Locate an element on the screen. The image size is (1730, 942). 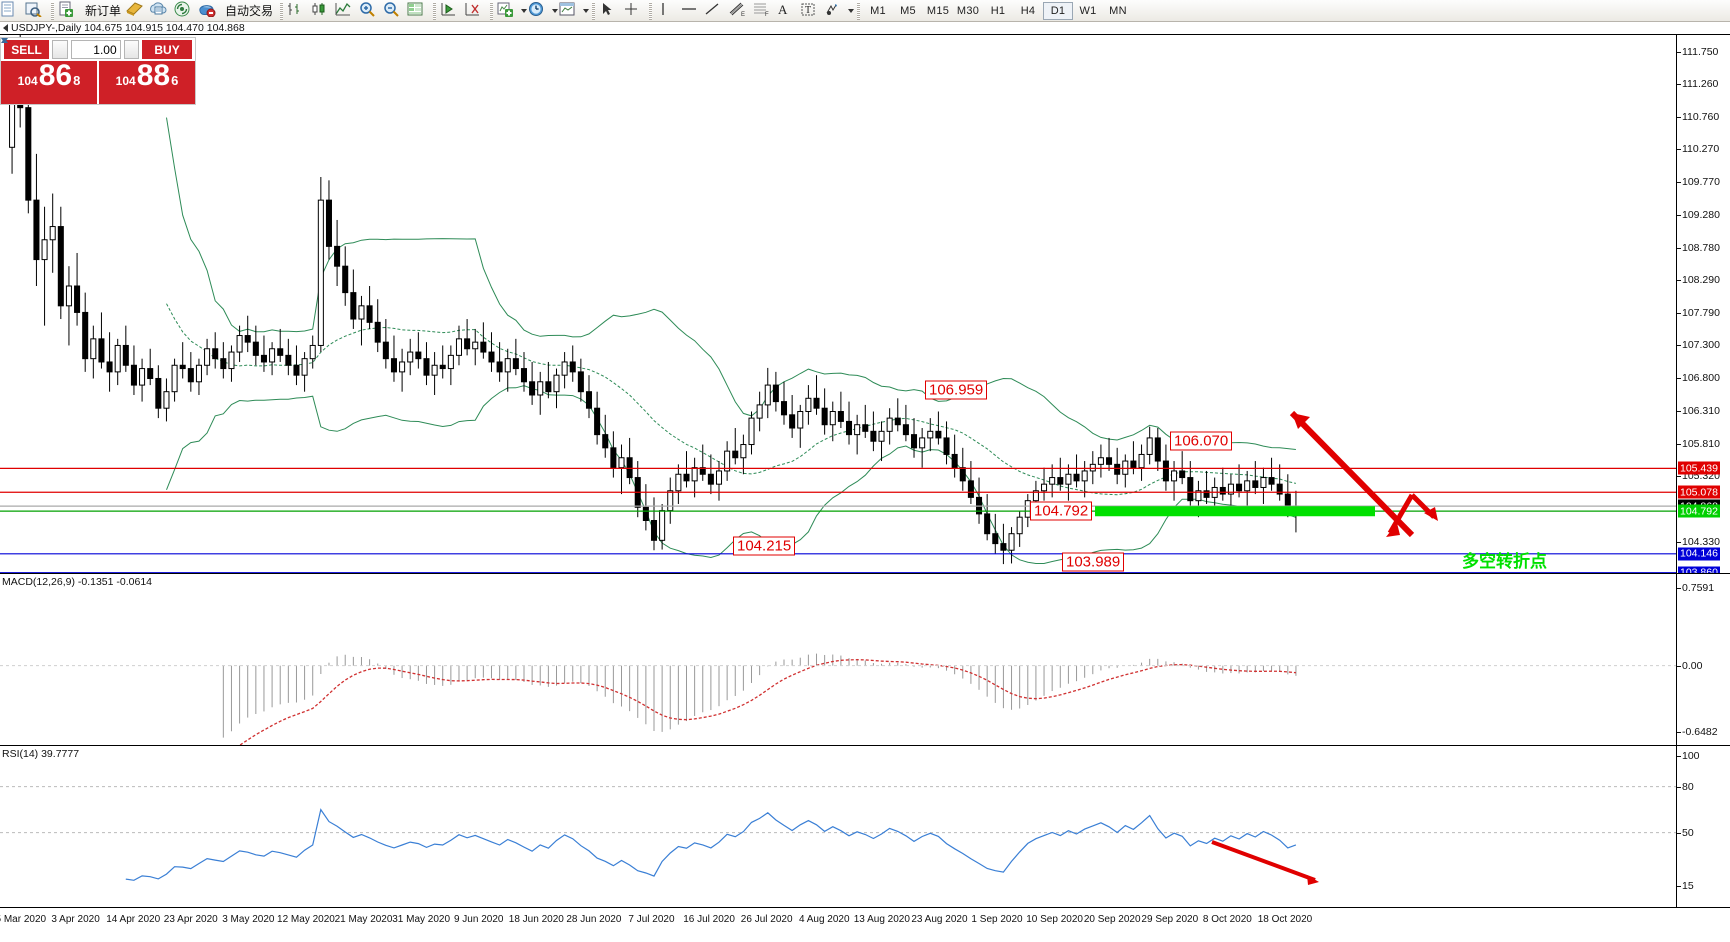
sell-button: SELL is located at coordinates (27, 49).